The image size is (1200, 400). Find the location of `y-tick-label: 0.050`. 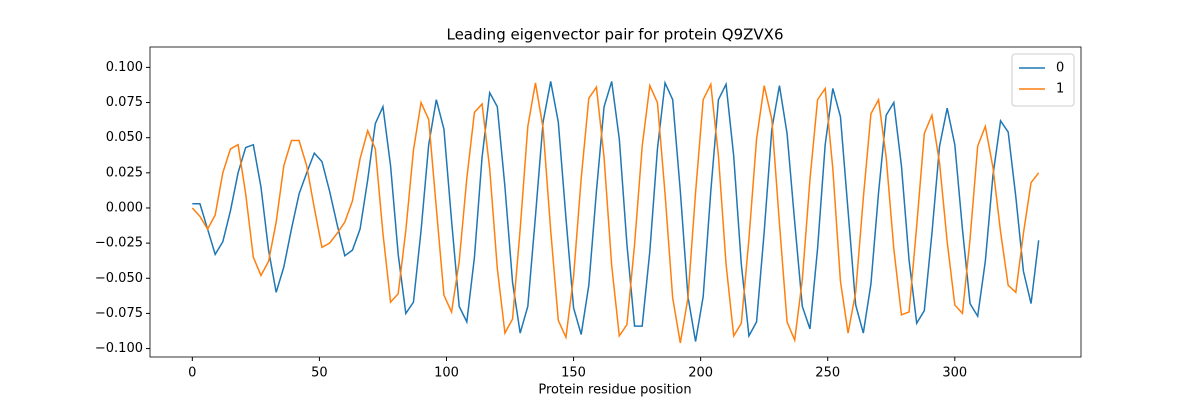

y-tick-label: 0.050 is located at coordinates (124, 137).